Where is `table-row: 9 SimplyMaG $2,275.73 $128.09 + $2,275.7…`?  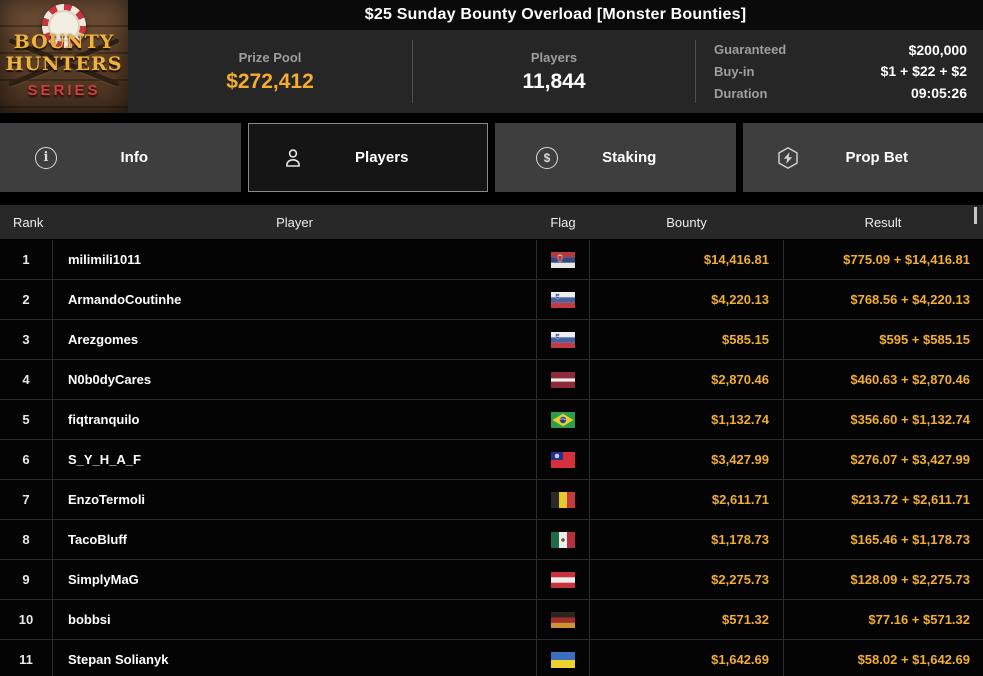
table-row: 9 SimplyMaG $2,275.73 $128.09 + $2,275.7… is located at coordinates (491, 580).